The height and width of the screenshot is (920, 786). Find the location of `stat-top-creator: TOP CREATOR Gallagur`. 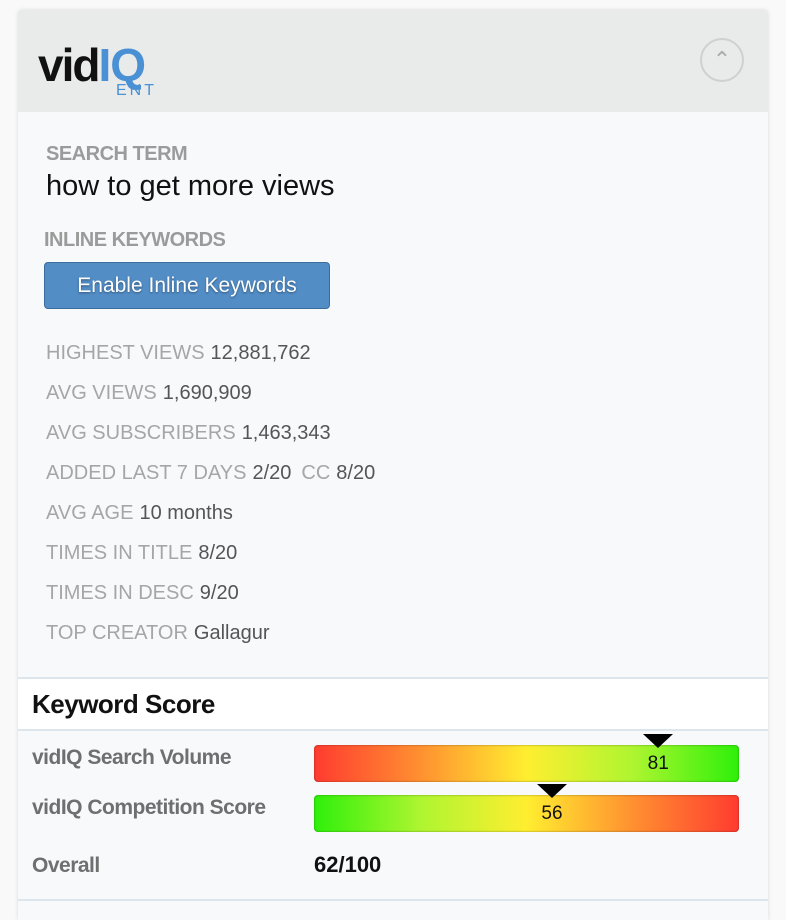

stat-top-creator: TOP CREATOR Gallagur is located at coordinates (158, 633).